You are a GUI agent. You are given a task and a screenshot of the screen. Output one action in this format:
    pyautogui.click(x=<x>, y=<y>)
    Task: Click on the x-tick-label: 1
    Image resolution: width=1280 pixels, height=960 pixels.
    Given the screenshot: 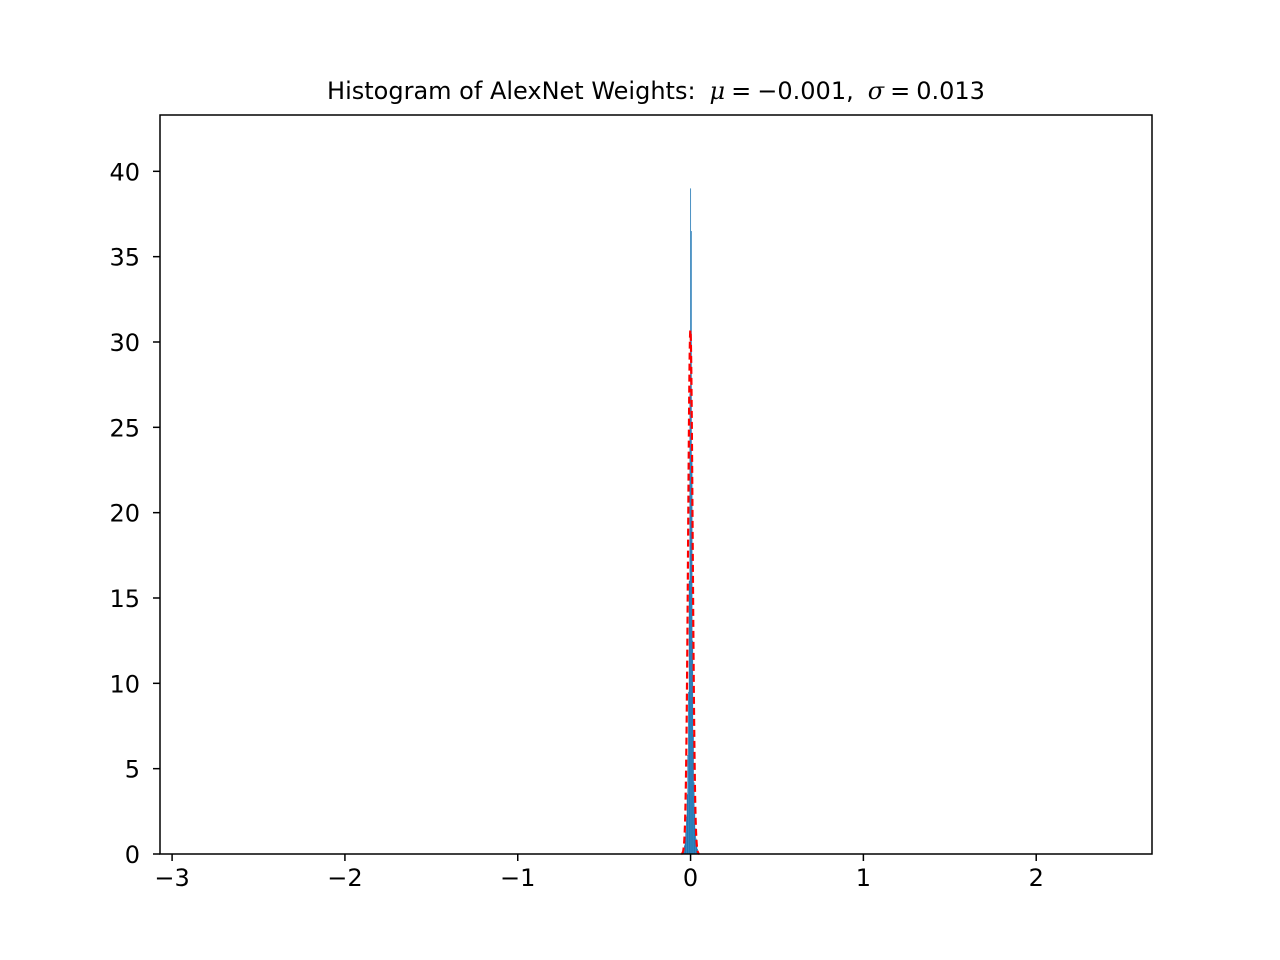 What is the action you would take?
    pyautogui.click(x=863, y=878)
    